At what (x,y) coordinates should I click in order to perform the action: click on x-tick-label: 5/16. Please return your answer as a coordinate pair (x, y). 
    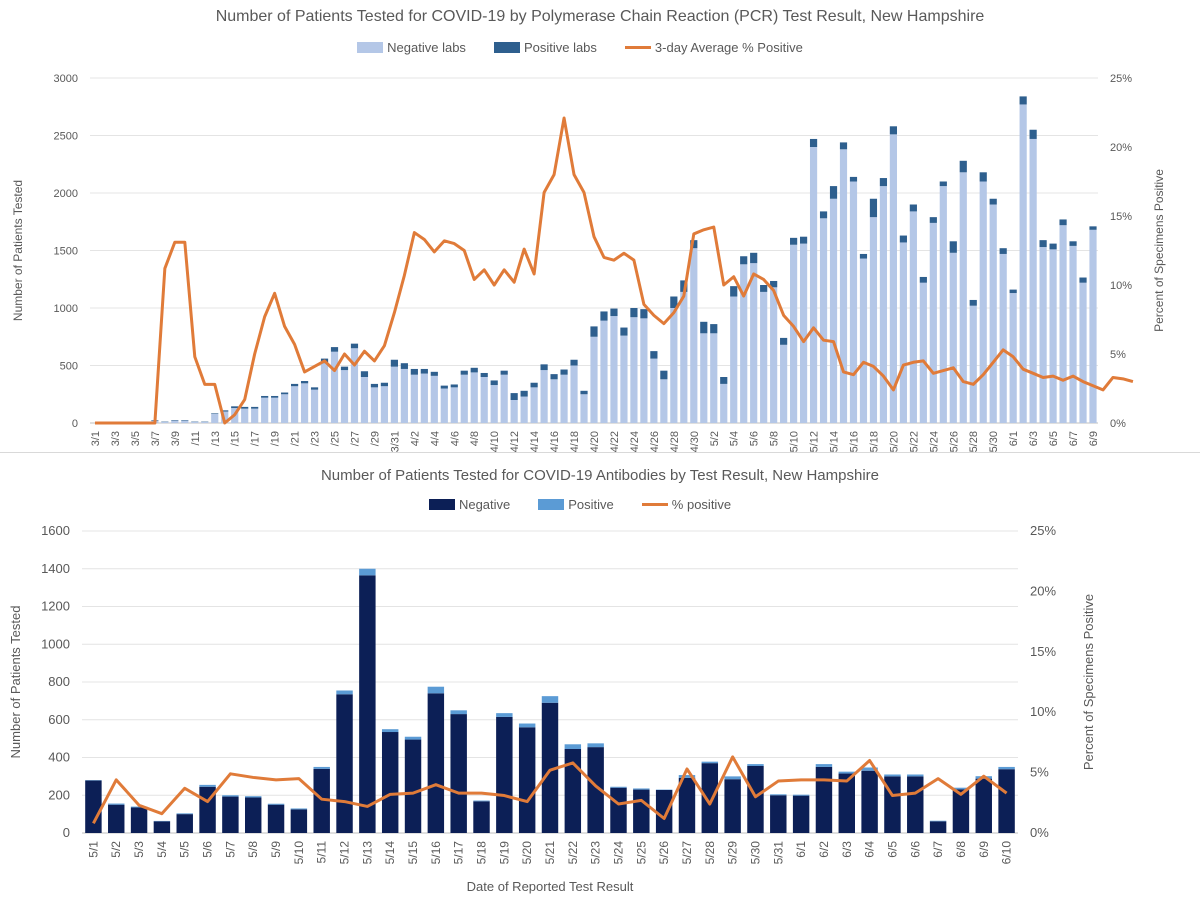
    Looking at the image, I should click on (854, 441).